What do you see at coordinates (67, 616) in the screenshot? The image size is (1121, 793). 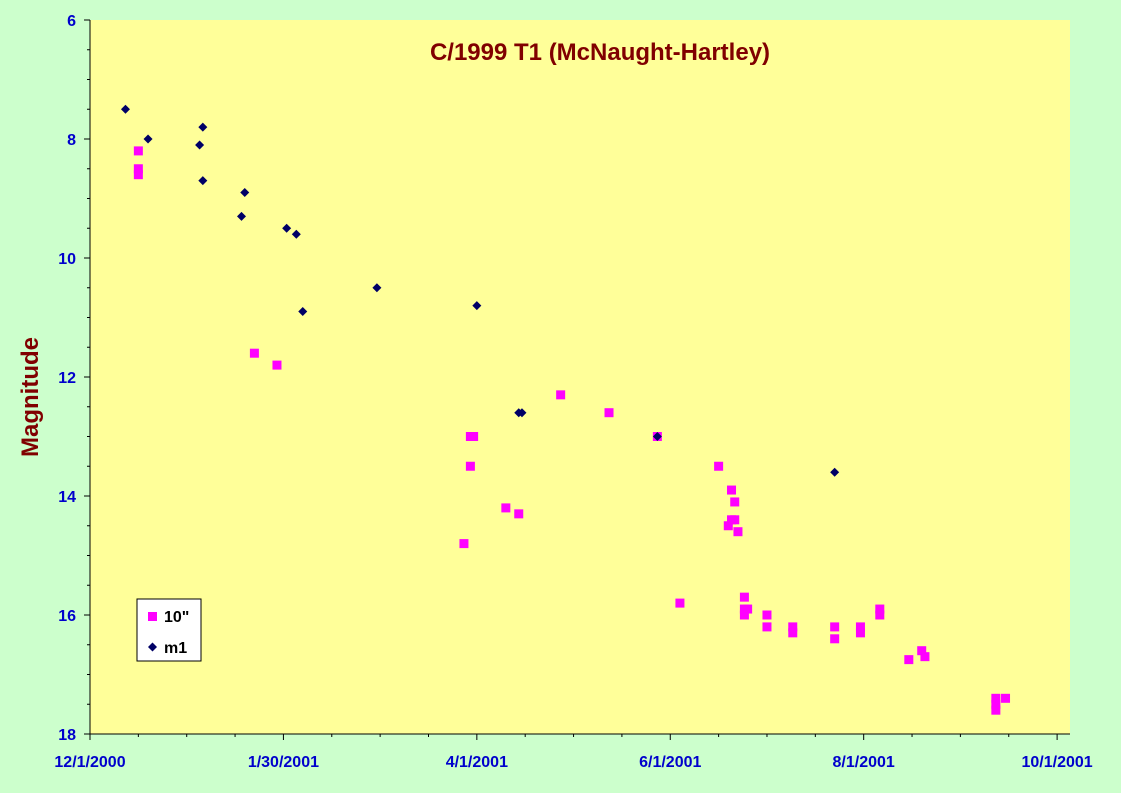 I see `y-tick-label: 16` at bounding box center [67, 616].